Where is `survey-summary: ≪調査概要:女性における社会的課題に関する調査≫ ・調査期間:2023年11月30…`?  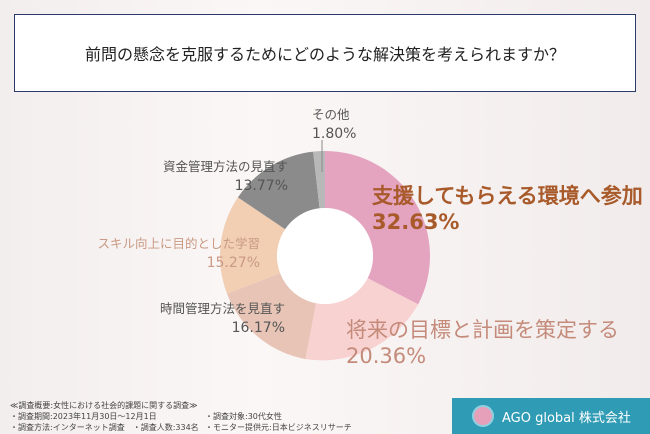
survey-summary: ≪調査概要:女性における社会的課題に関する調査≫ ・調査期間:2023年11月30… is located at coordinates (104, 416).